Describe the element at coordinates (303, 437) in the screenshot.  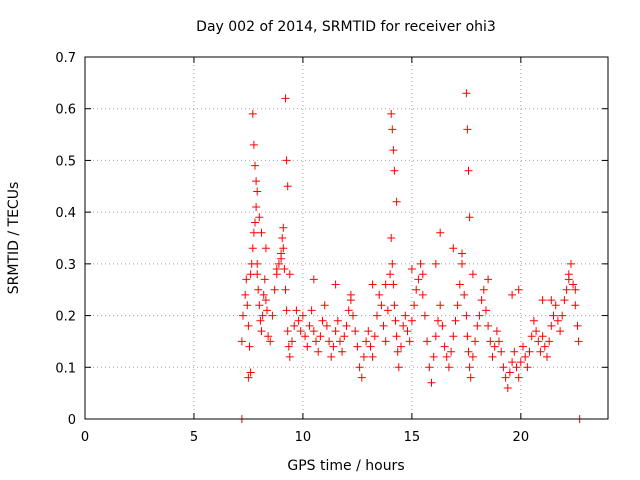
I see `x-tick-label: 10` at that location.